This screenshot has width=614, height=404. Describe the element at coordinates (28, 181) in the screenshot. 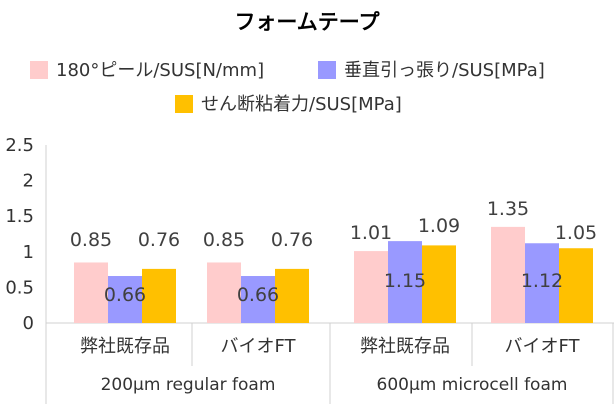

I see `y-tick-label: 2` at that location.